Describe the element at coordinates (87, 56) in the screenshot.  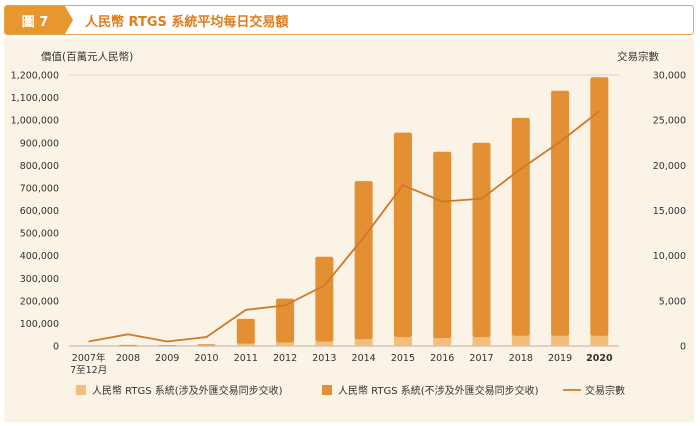
I see `y-axis-title: 價值(百萬元人民幣)` at that location.